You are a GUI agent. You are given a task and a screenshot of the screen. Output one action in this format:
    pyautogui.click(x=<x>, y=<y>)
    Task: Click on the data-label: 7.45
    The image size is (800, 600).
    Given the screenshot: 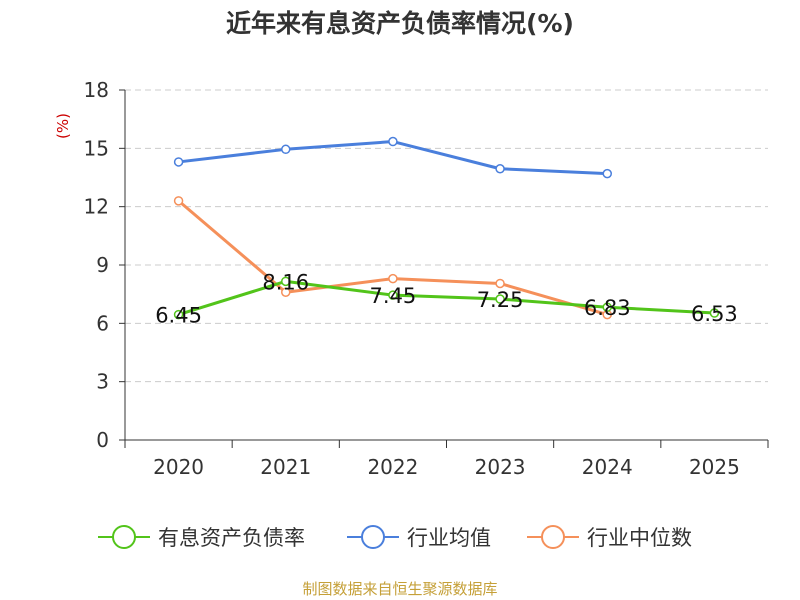 What is the action you would take?
    pyautogui.click(x=393, y=296)
    